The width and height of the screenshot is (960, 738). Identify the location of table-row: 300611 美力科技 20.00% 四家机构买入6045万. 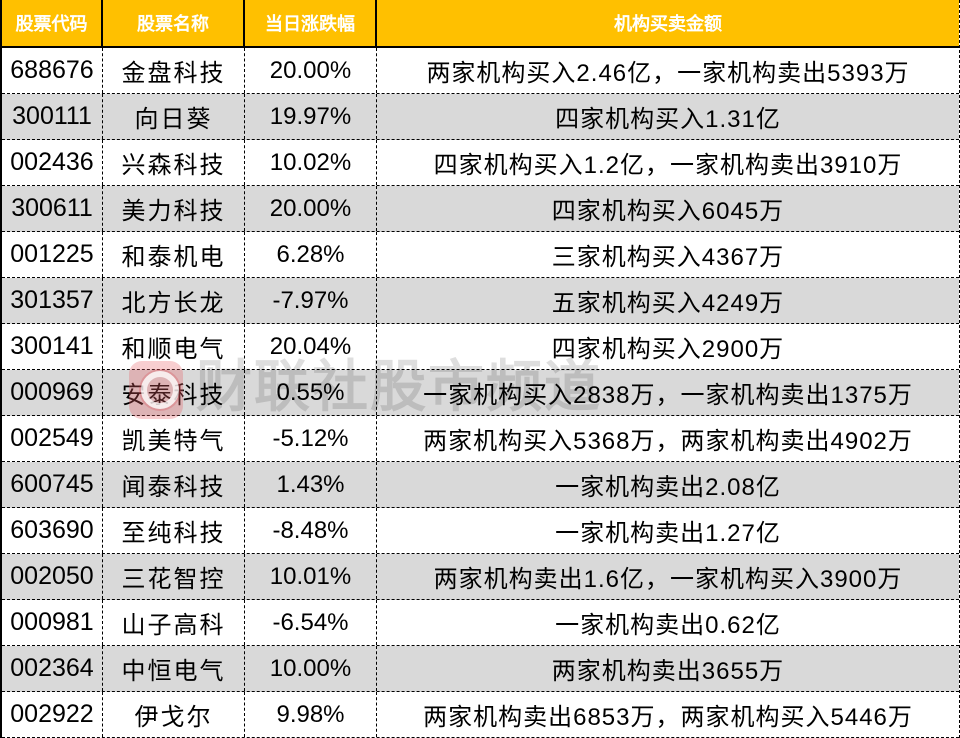
(480, 209).